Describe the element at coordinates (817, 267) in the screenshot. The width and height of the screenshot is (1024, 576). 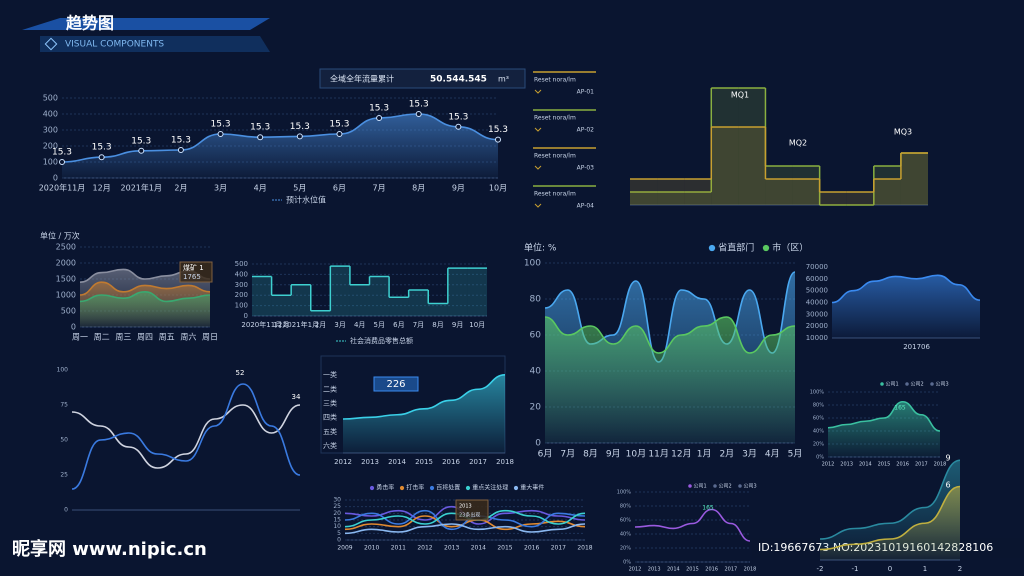
I see `y-tick-label: 70000` at that location.